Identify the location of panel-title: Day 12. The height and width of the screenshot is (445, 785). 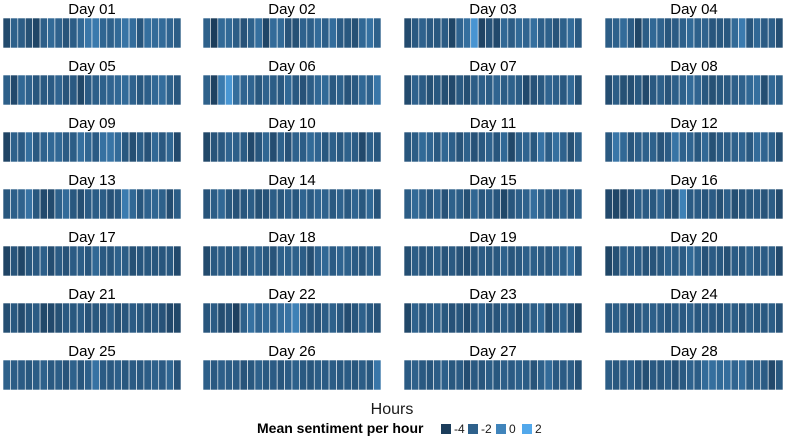
(694, 123).